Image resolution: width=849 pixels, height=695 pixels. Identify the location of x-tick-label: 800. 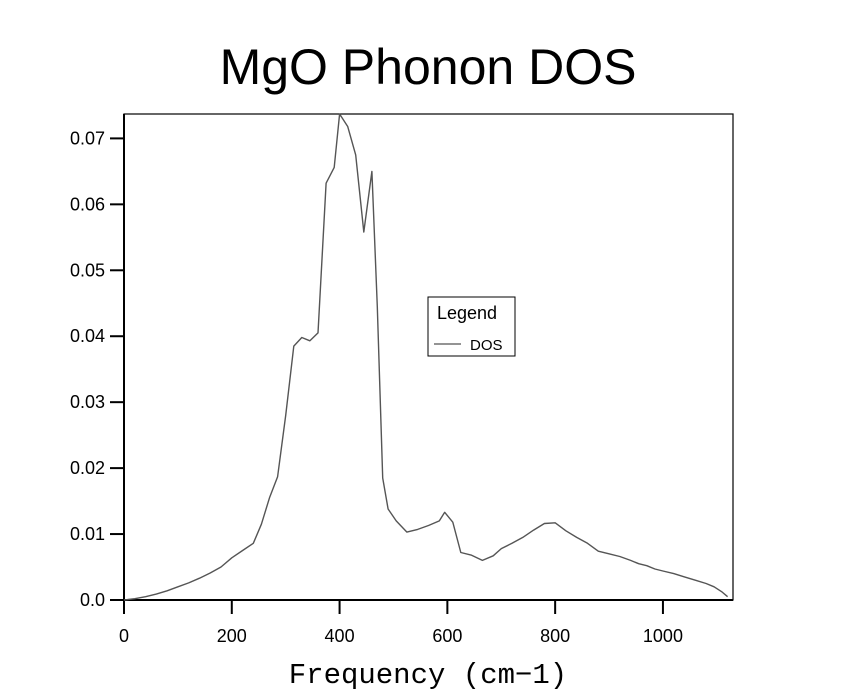
(555, 636).